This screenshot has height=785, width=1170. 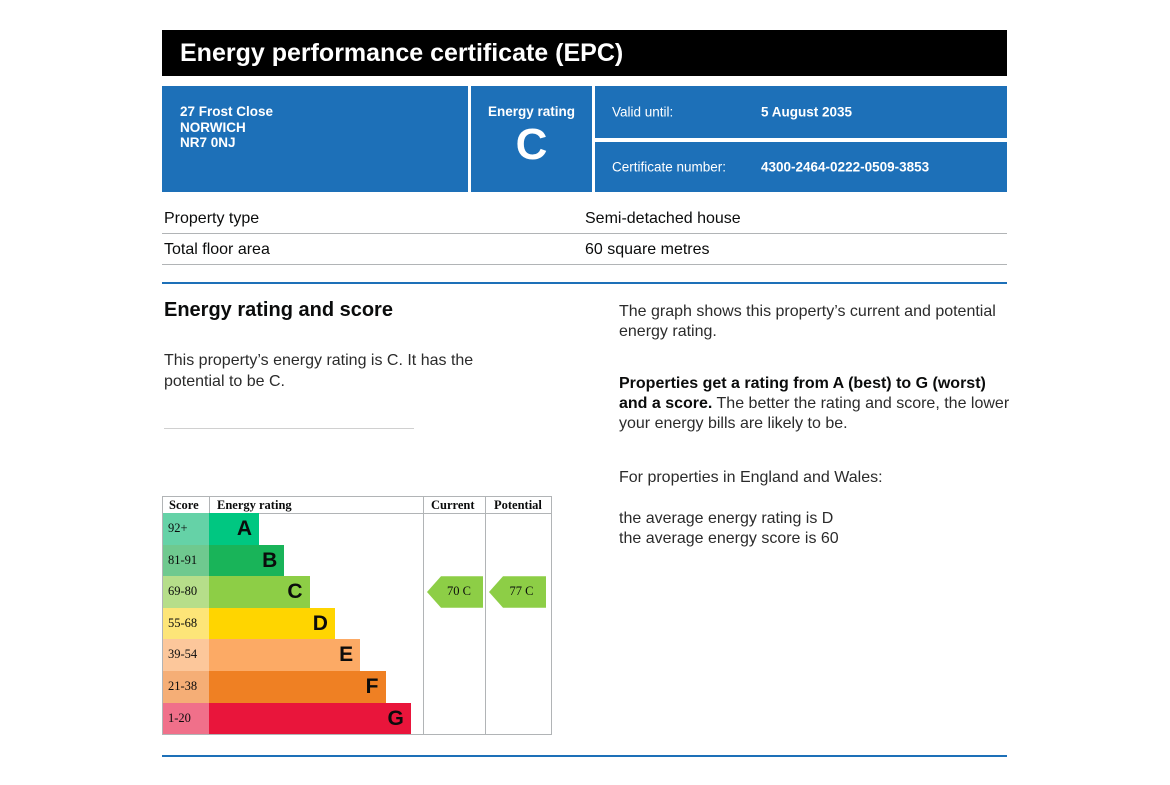 I want to click on valid-until-value: 5 August 2035, so click(x=807, y=112).